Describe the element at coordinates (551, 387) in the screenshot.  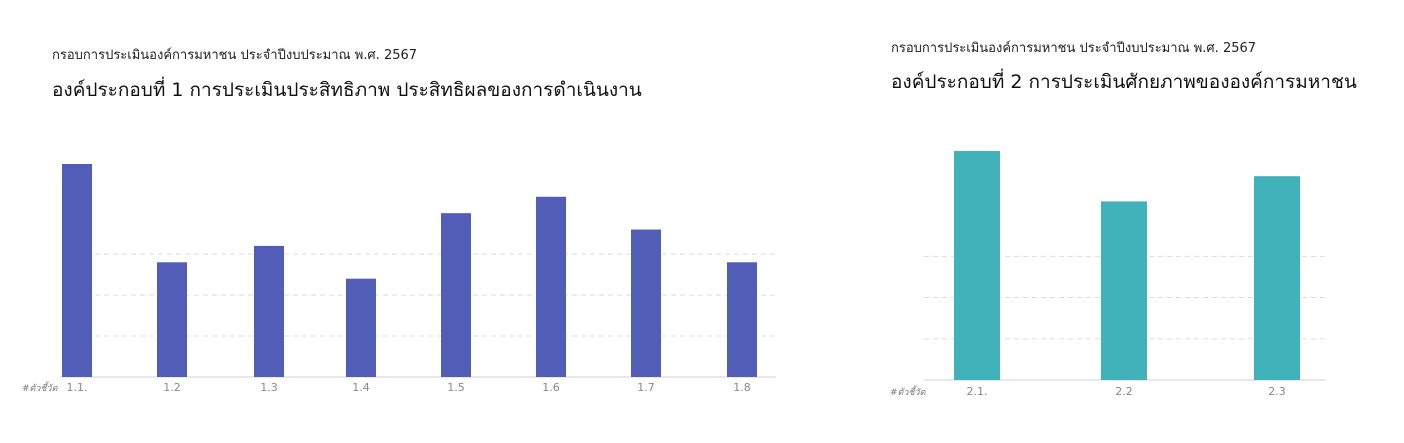
I see `chart-1-tick-label: 1.6` at that location.